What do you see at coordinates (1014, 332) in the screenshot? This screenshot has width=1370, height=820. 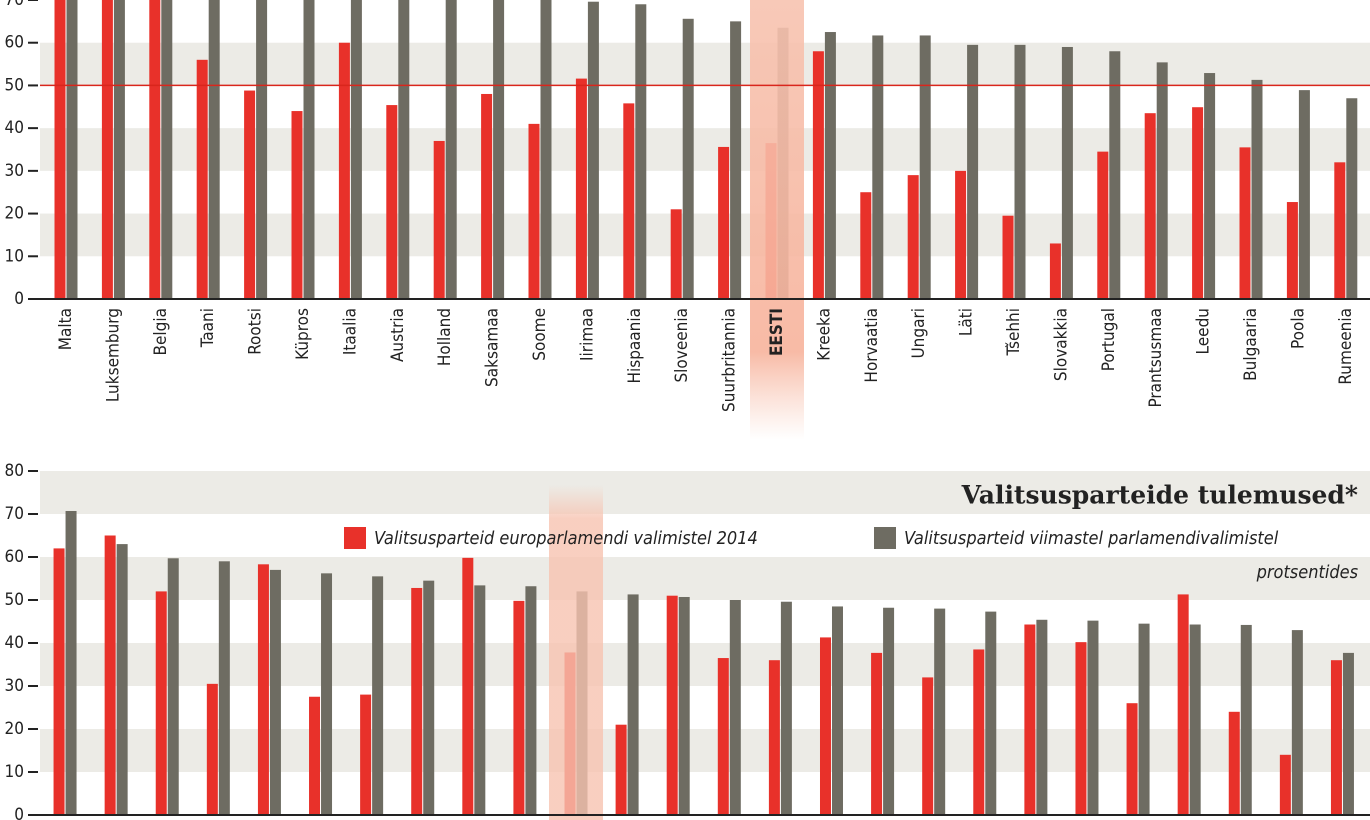 I see `x-tick-label: Tšehhi` at bounding box center [1014, 332].